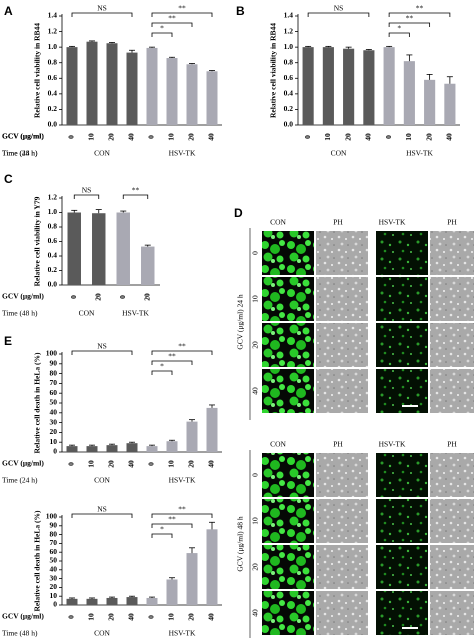 The height and width of the screenshot is (642, 474). Describe the element at coordinates (392, 444) in the screenshot. I see `column-label: HSV-TK` at that location.